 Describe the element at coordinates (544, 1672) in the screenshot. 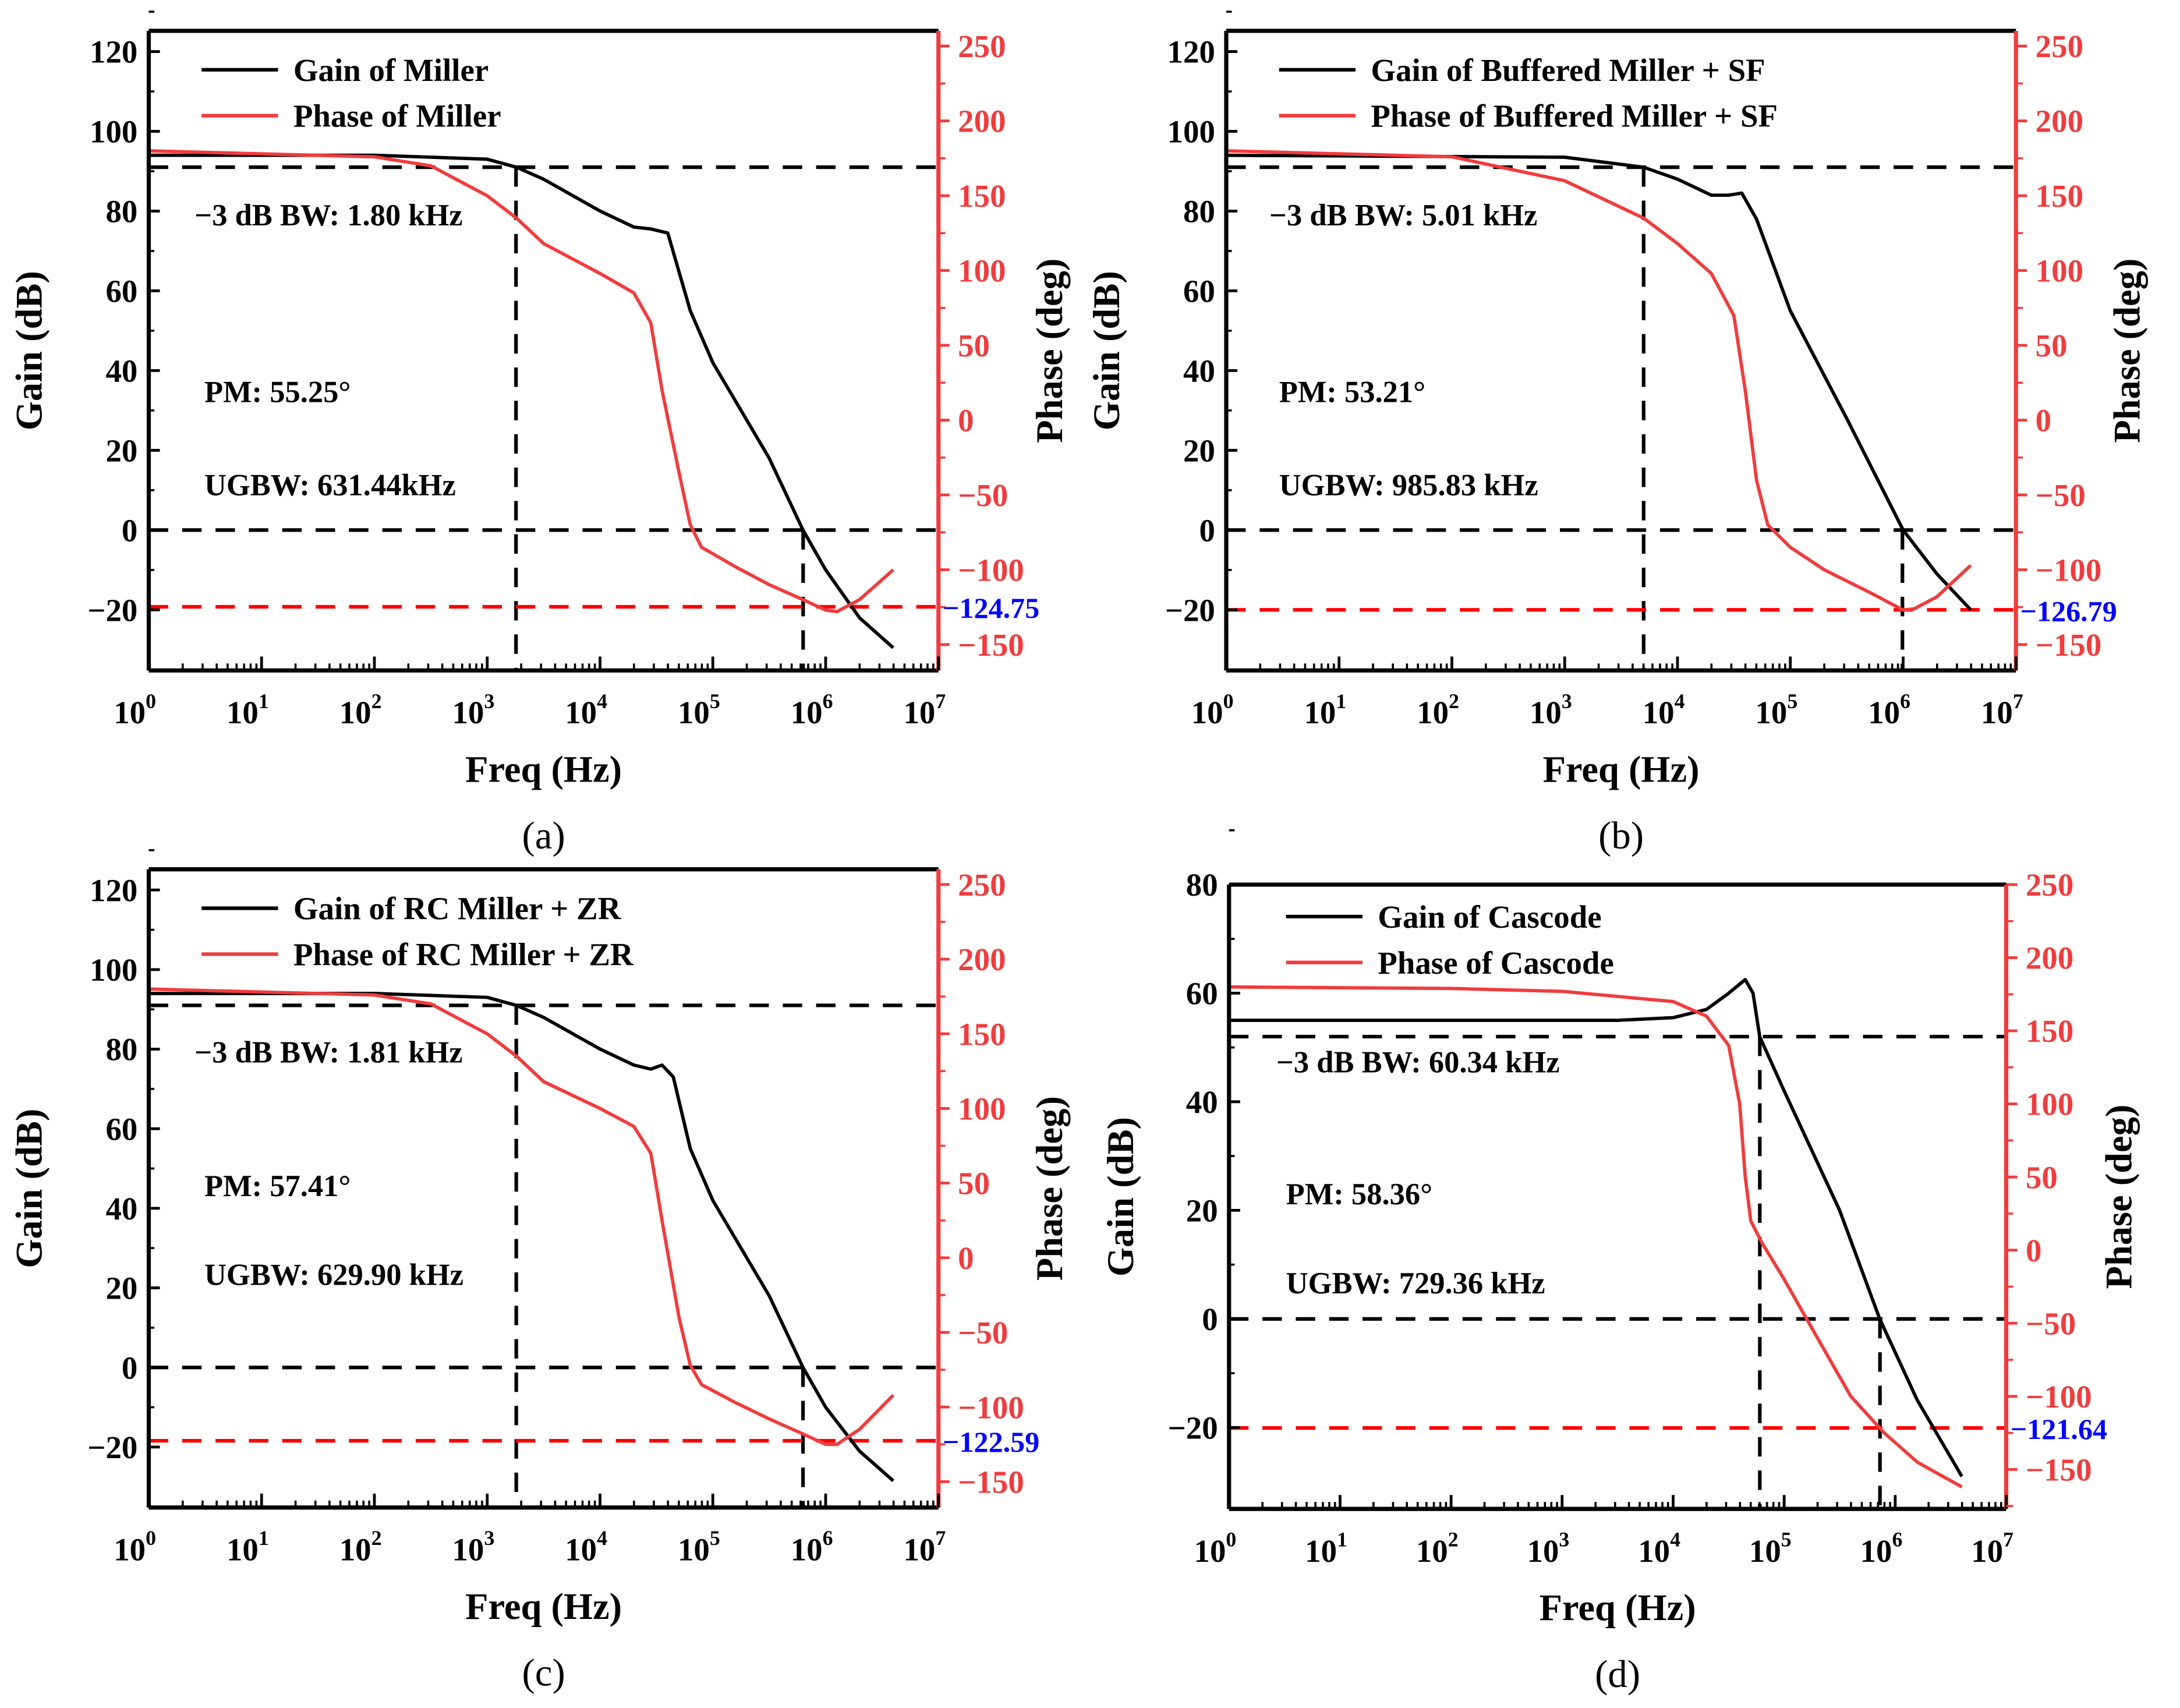

I see `panel-label: (c)` at that location.